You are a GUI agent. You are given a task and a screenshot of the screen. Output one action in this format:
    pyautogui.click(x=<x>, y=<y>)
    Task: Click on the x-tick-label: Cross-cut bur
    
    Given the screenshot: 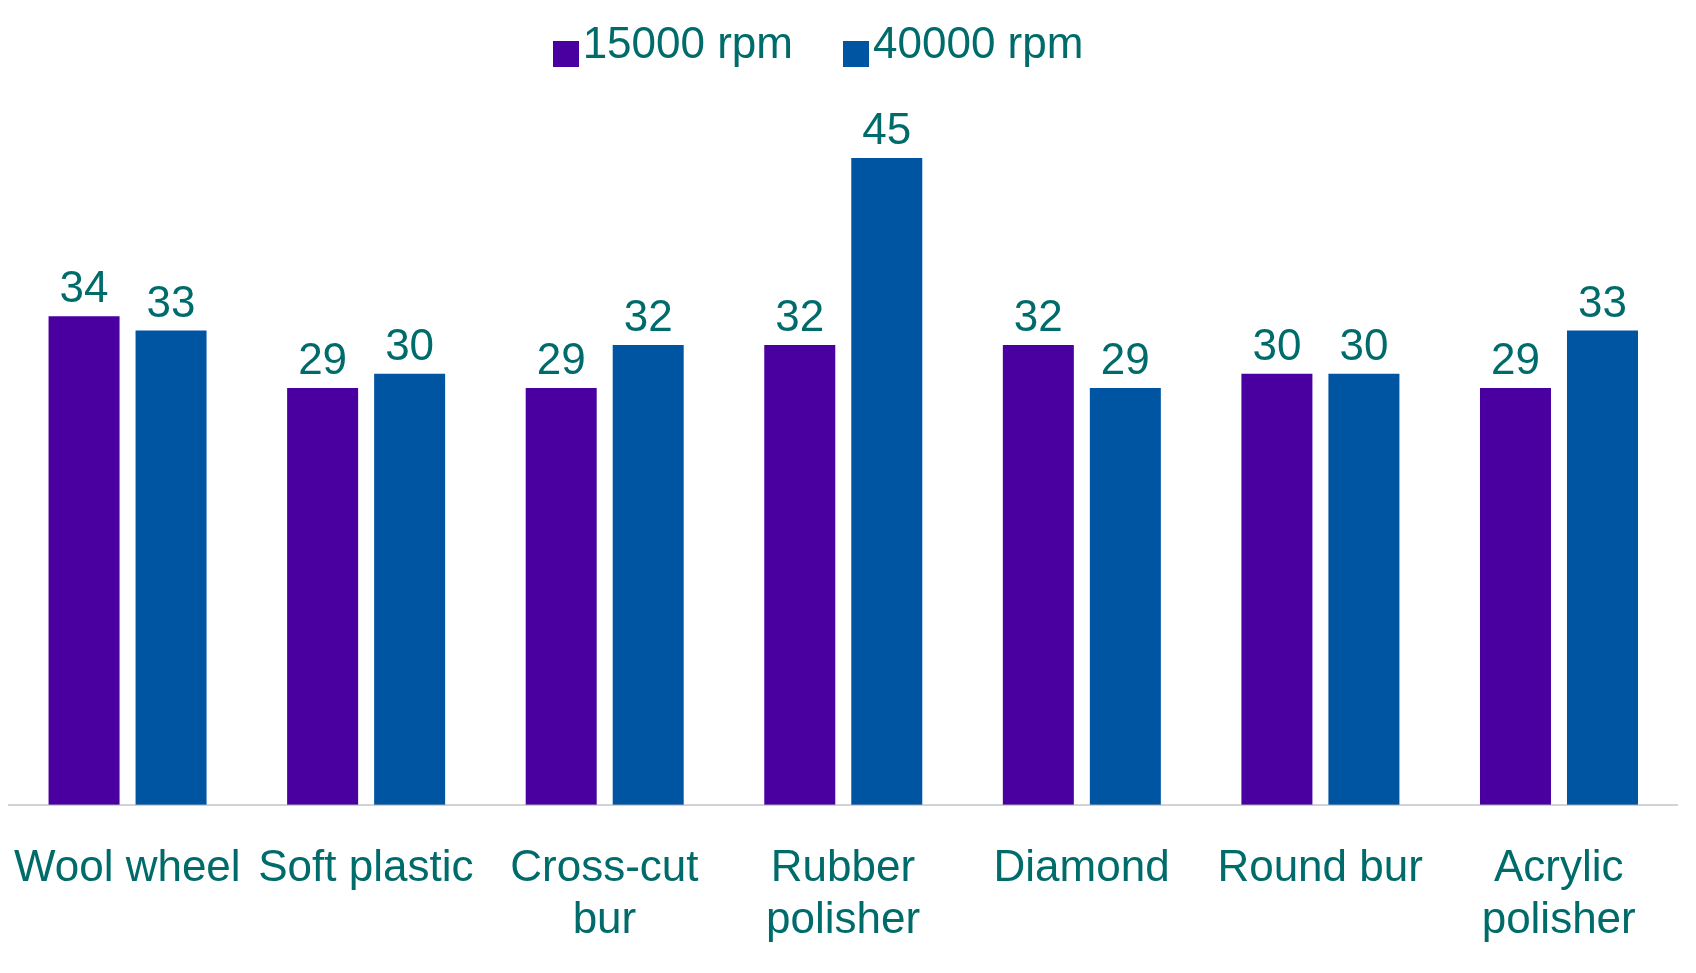 What is the action you would take?
    pyautogui.click(x=604, y=891)
    